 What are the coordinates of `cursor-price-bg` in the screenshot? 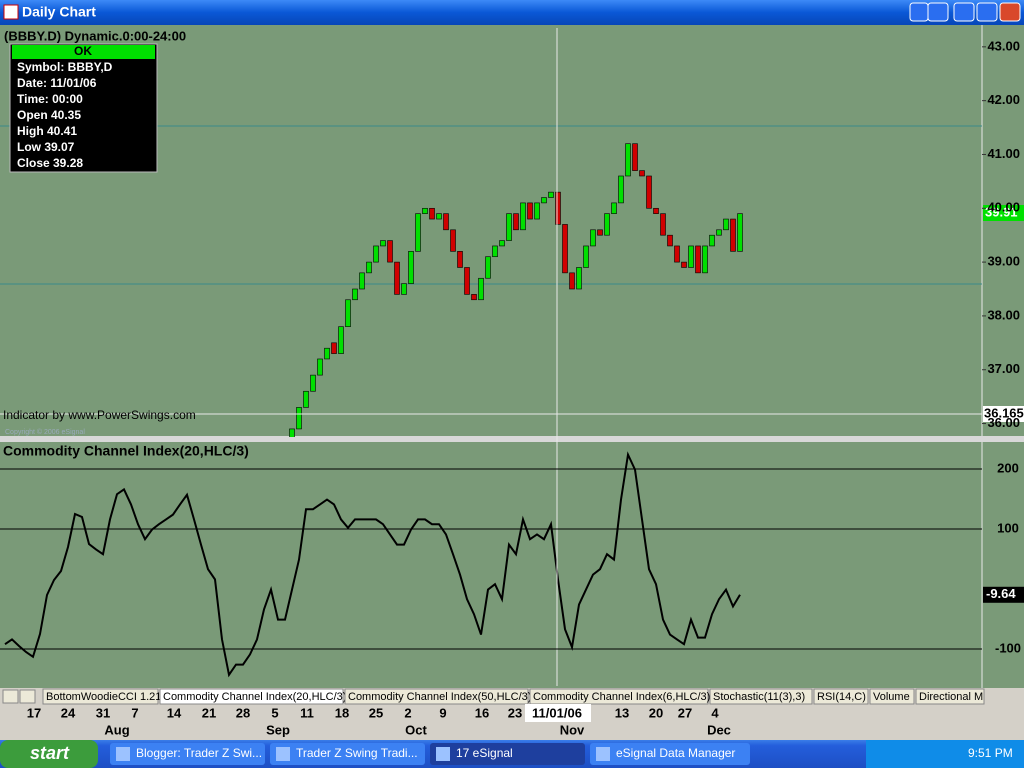 It's located at (1003, 414).